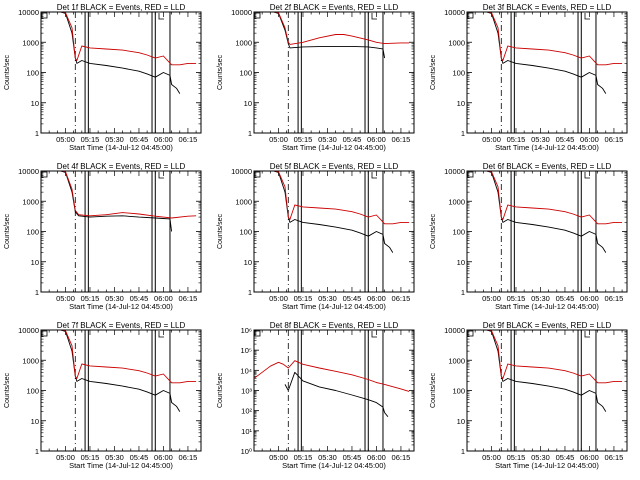 This screenshot has width=640, height=480. Describe the element at coordinates (246, 451) in the screenshot. I see `y-tick-label: 10⁰` at that location.